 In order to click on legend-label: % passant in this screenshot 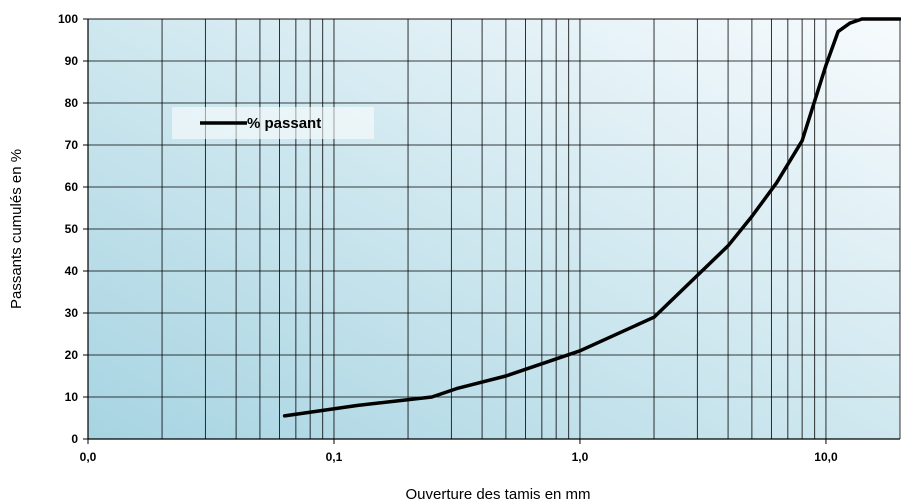, I will do `click(284, 123)`.